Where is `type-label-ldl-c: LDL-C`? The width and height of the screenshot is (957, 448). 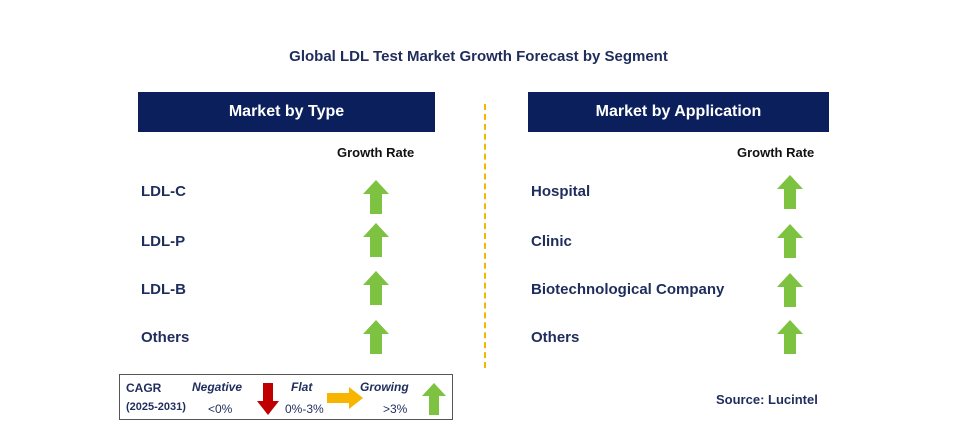
type-label-ldl-c: LDL-C is located at coordinates (163, 191).